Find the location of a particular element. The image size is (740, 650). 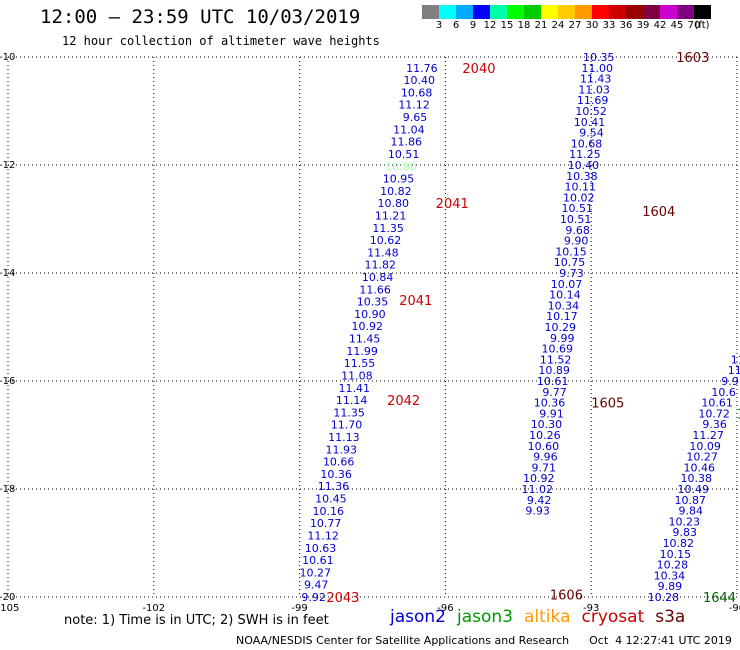

pass-time-label: 2041 is located at coordinates (415, 301).